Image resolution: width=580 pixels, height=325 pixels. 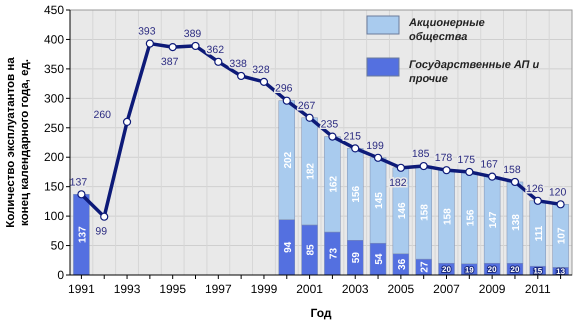 What do you see at coordinates (54, 39) in the screenshot?
I see `y-tick-label: 400` at bounding box center [54, 39].